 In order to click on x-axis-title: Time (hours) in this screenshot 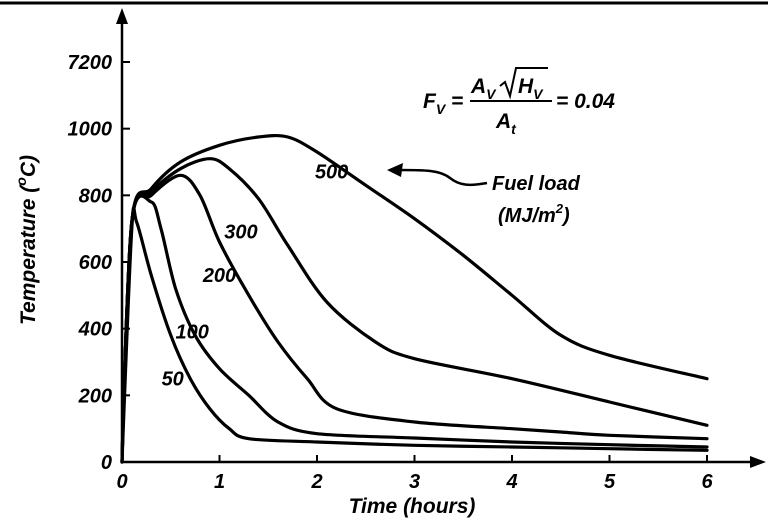, I will do `click(412, 506)`.